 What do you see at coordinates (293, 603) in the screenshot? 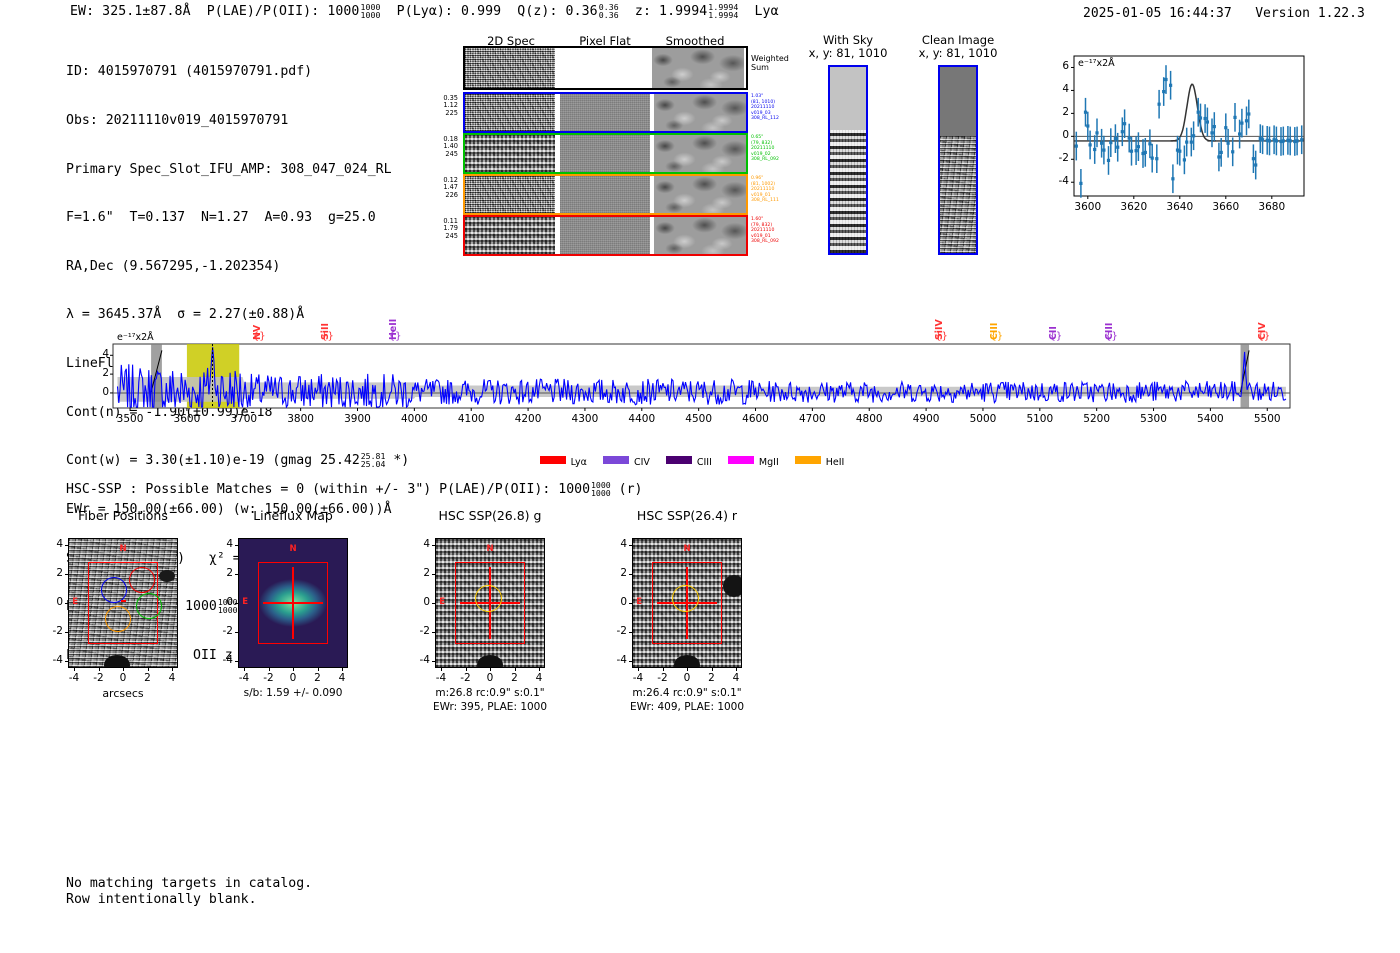
I see `aperture-box` at bounding box center [293, 603].